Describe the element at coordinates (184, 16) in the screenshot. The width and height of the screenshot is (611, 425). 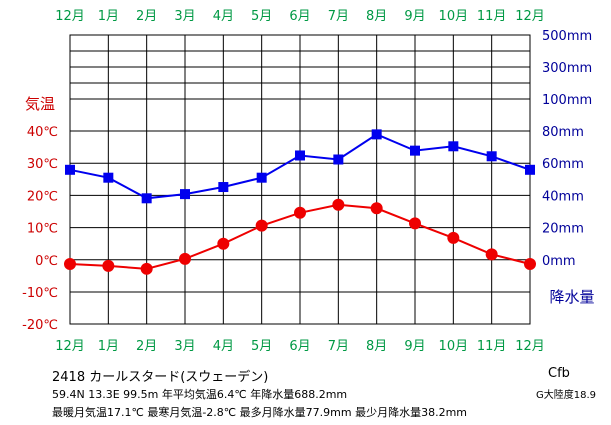
I see `month-label-top: 3月` at that location.